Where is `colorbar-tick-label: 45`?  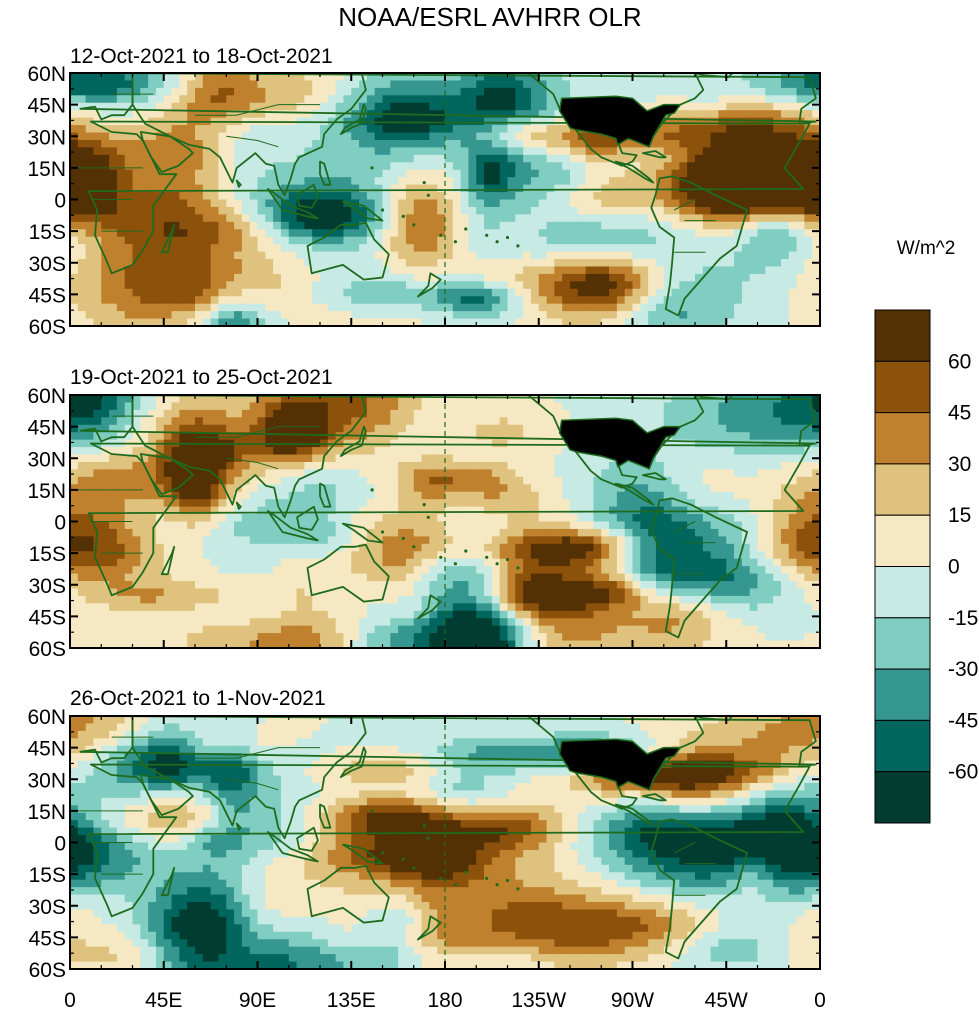
colorbar-tick-label: 45 is located at coordinates (959, 413).